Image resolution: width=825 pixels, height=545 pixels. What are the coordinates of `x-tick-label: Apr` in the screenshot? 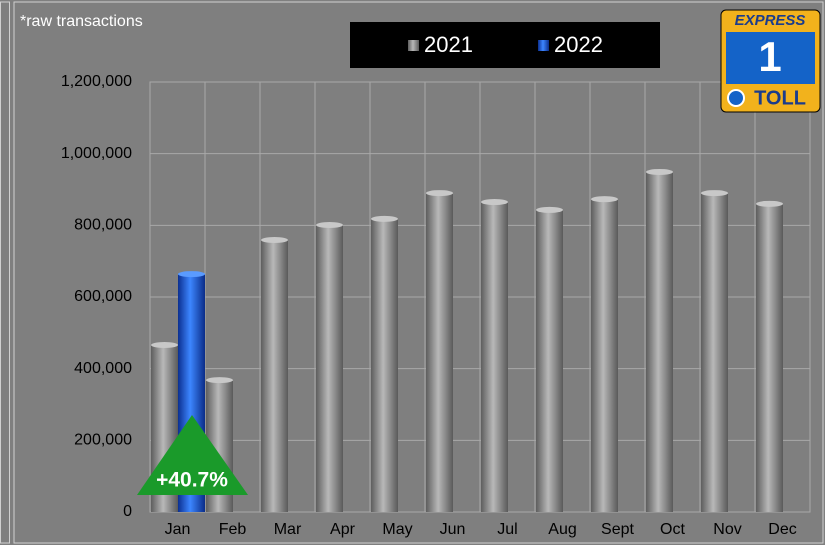 It's located at (343, 529).